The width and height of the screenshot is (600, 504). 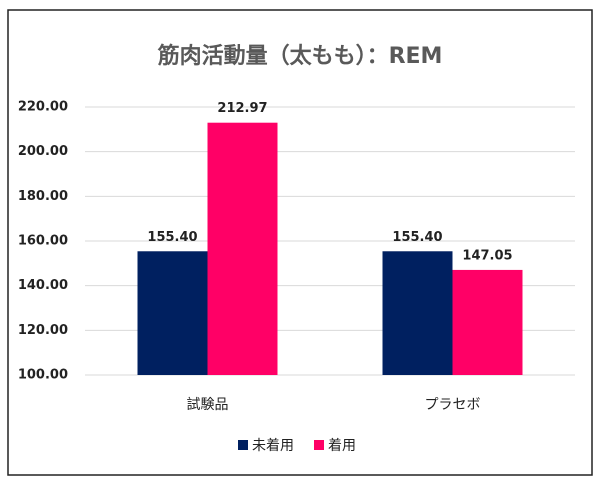 I want to click on y-tick-label: 160.00, so click(x=43, y=241).